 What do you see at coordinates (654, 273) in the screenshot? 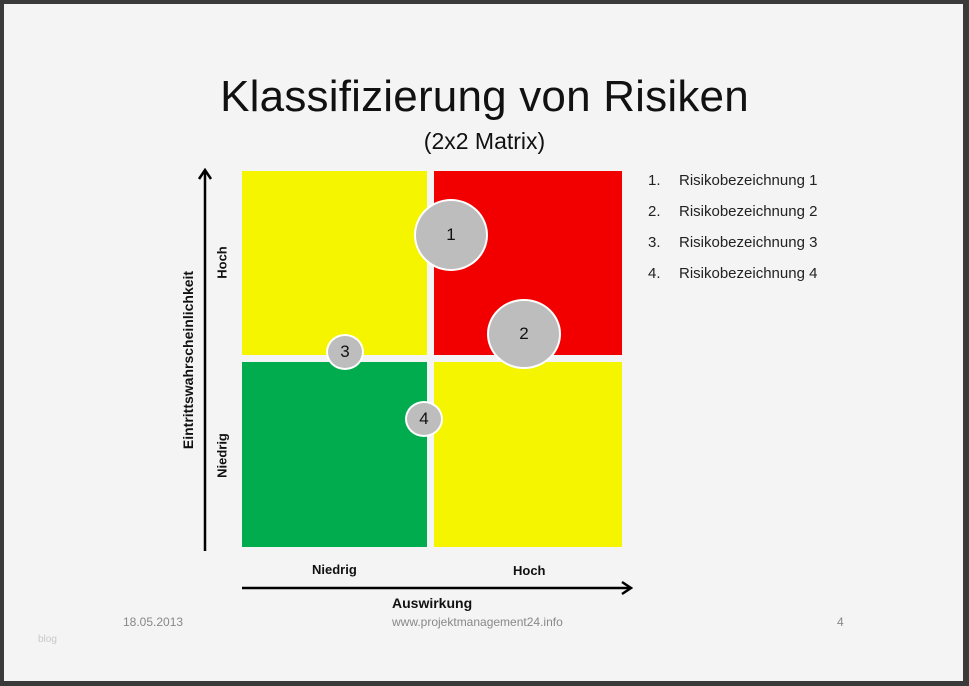
I see `legend-number: 4.` at bounding box center [654, 273].